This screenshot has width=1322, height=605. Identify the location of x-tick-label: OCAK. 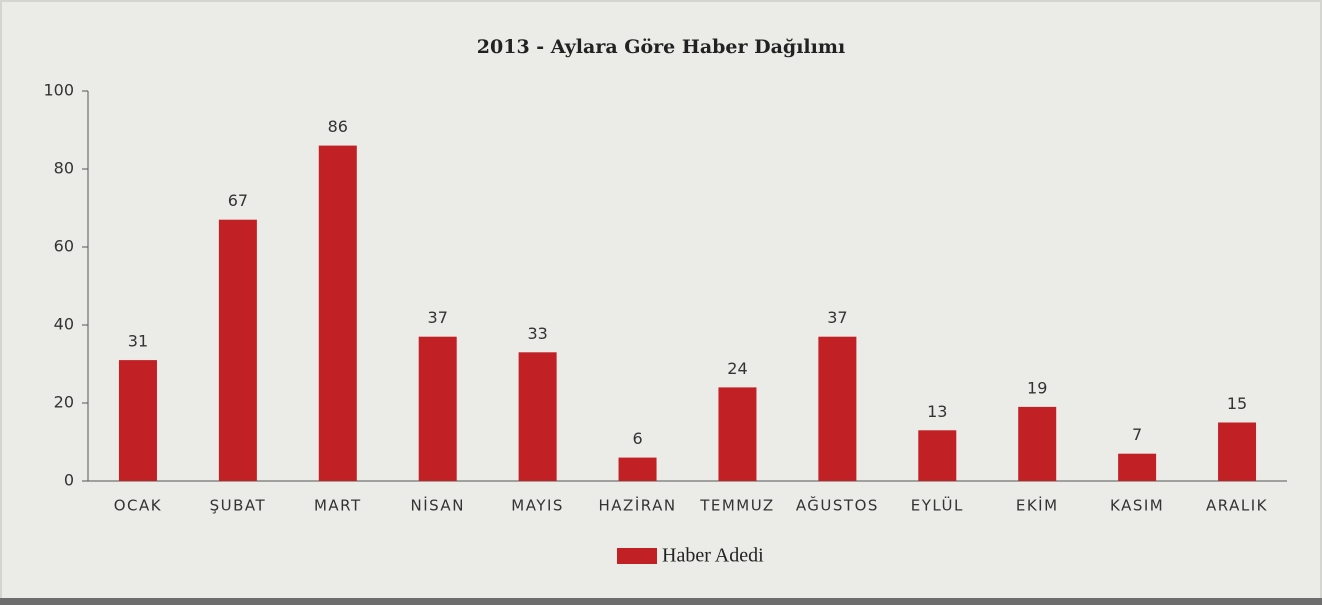
(138, 506).